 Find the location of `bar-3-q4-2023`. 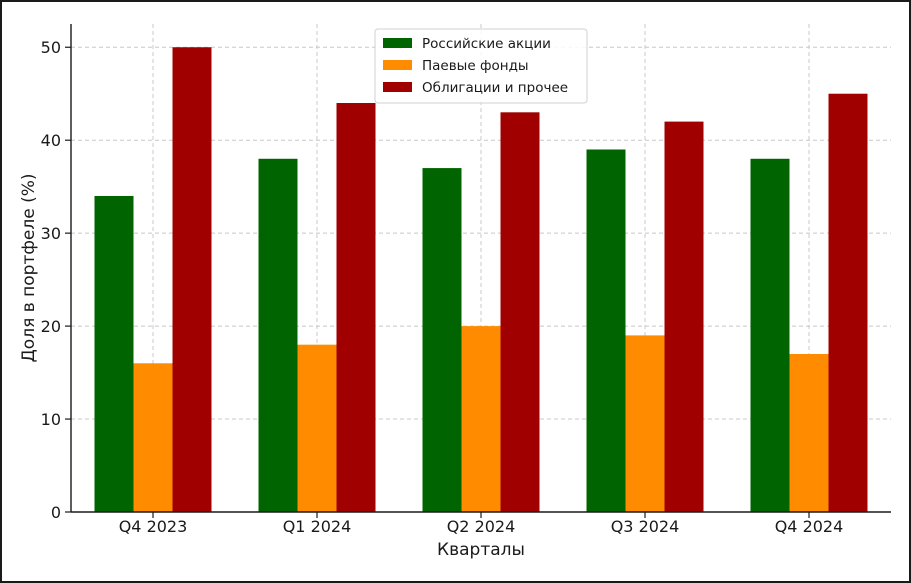

bar-3-q4-2023 is located at coordinates (192, 279).